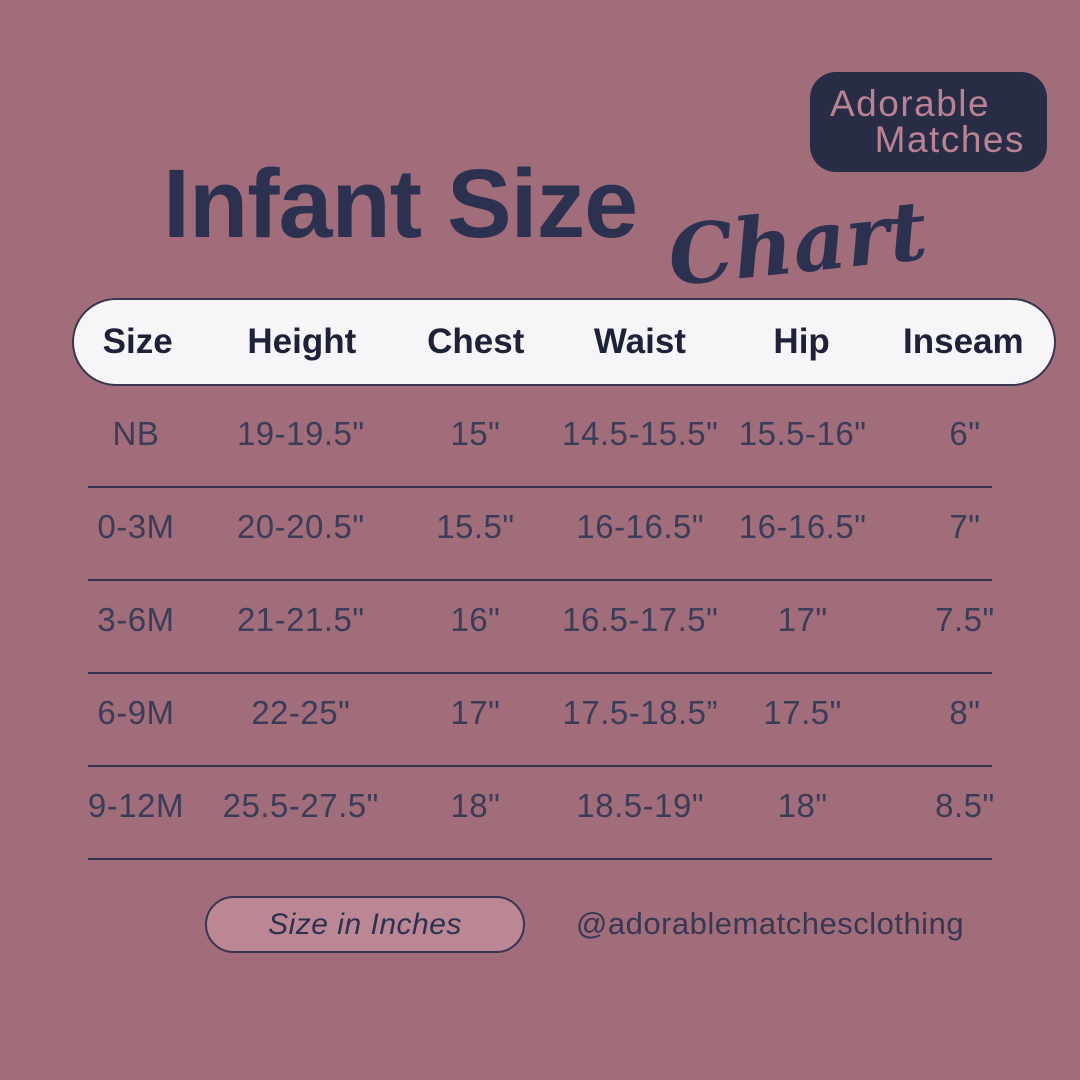 Image resolution: width=1080 pixels, height=1080 pixels. What do you see at coordinates (797, 244) in the screenshot?
I see `page-title-script: Chart` at bounding box center [797, 244].